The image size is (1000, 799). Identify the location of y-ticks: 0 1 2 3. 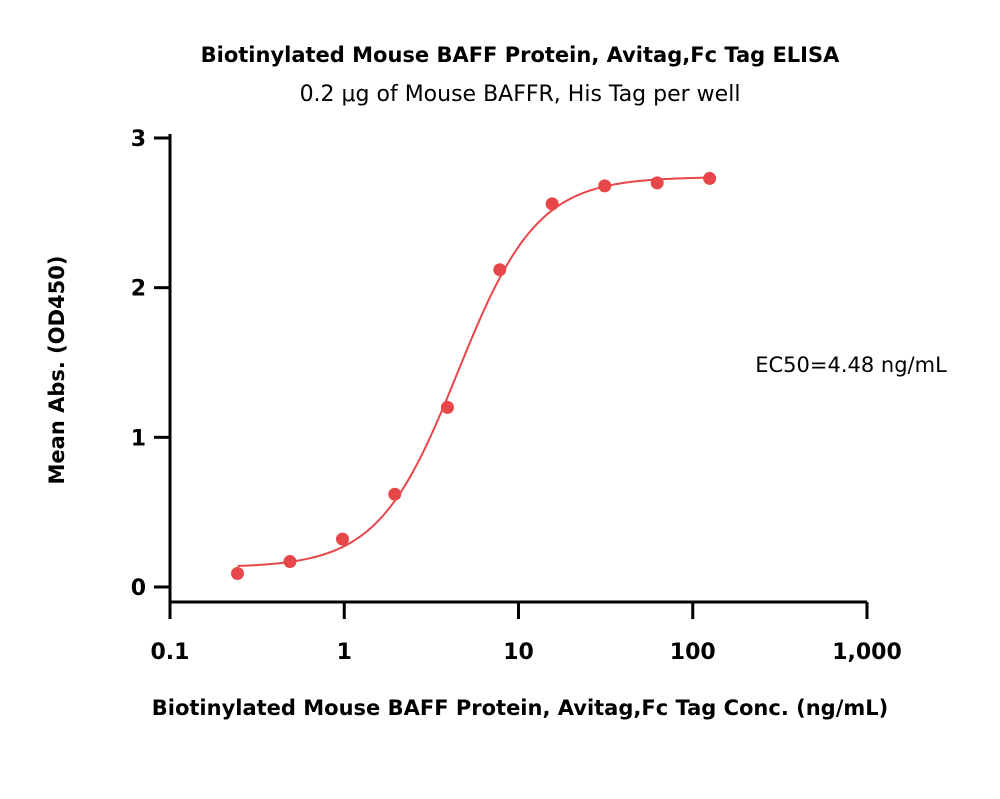
(150, 364).